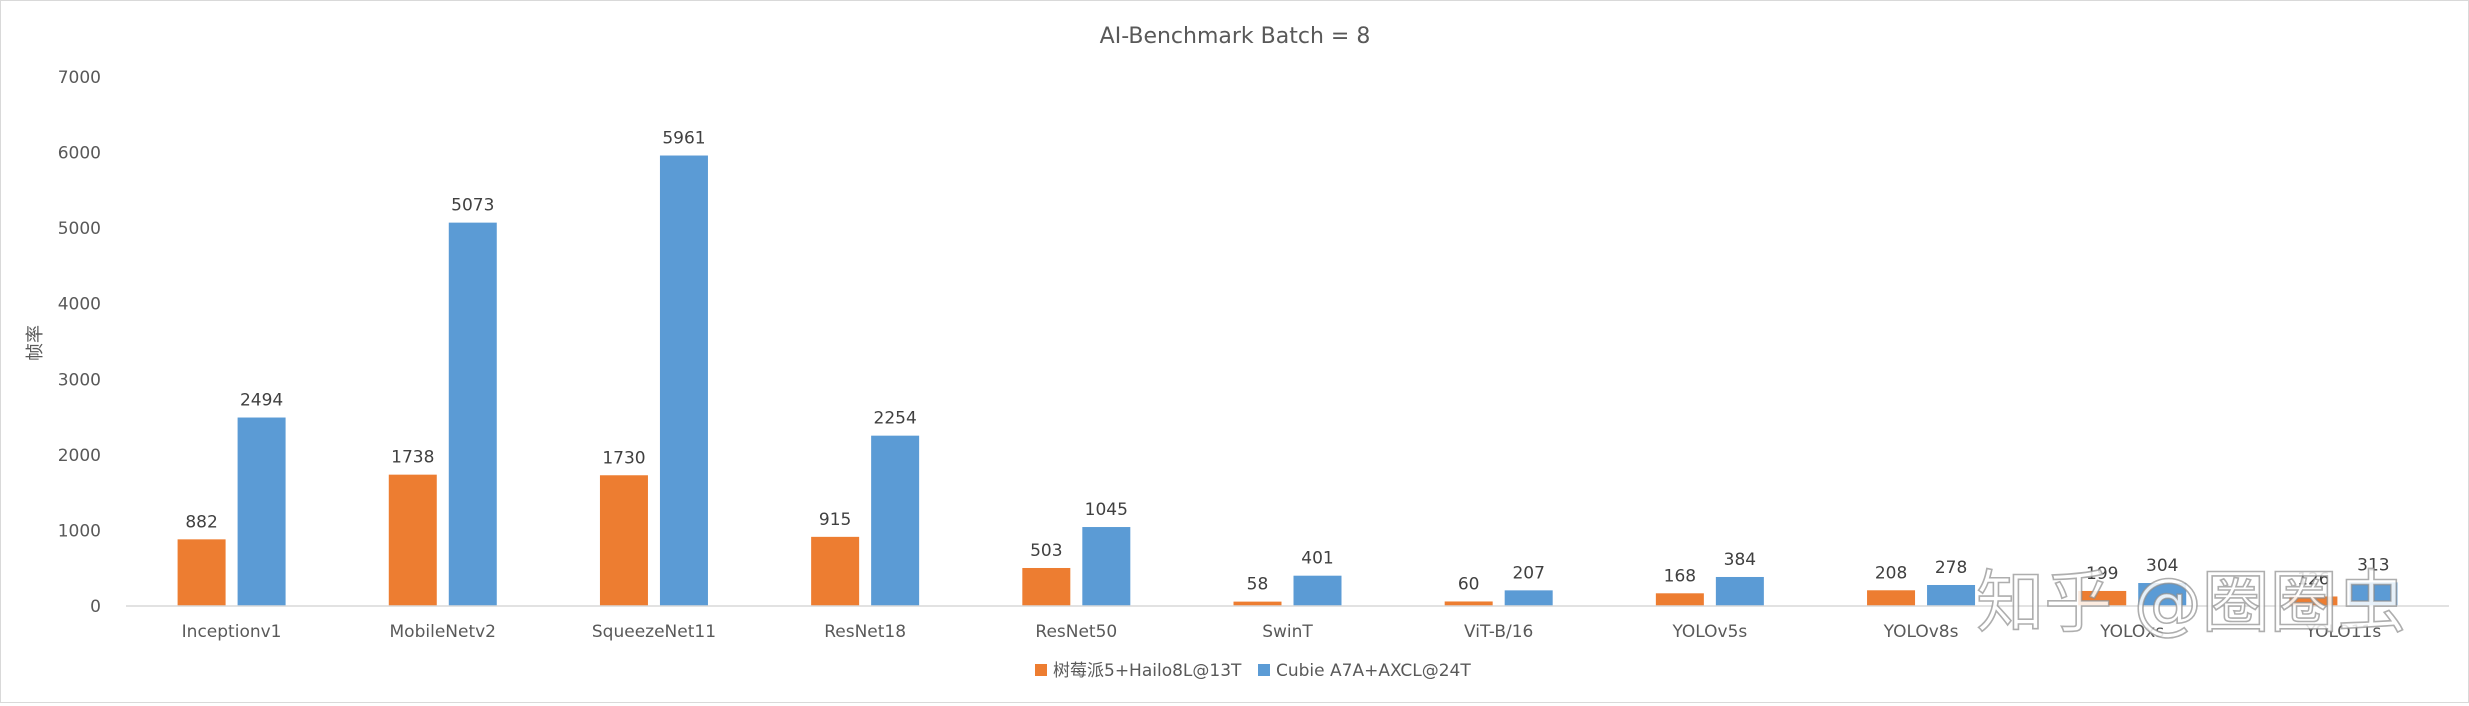  I want to click on bar-value-label: 915, so click(835, 520).